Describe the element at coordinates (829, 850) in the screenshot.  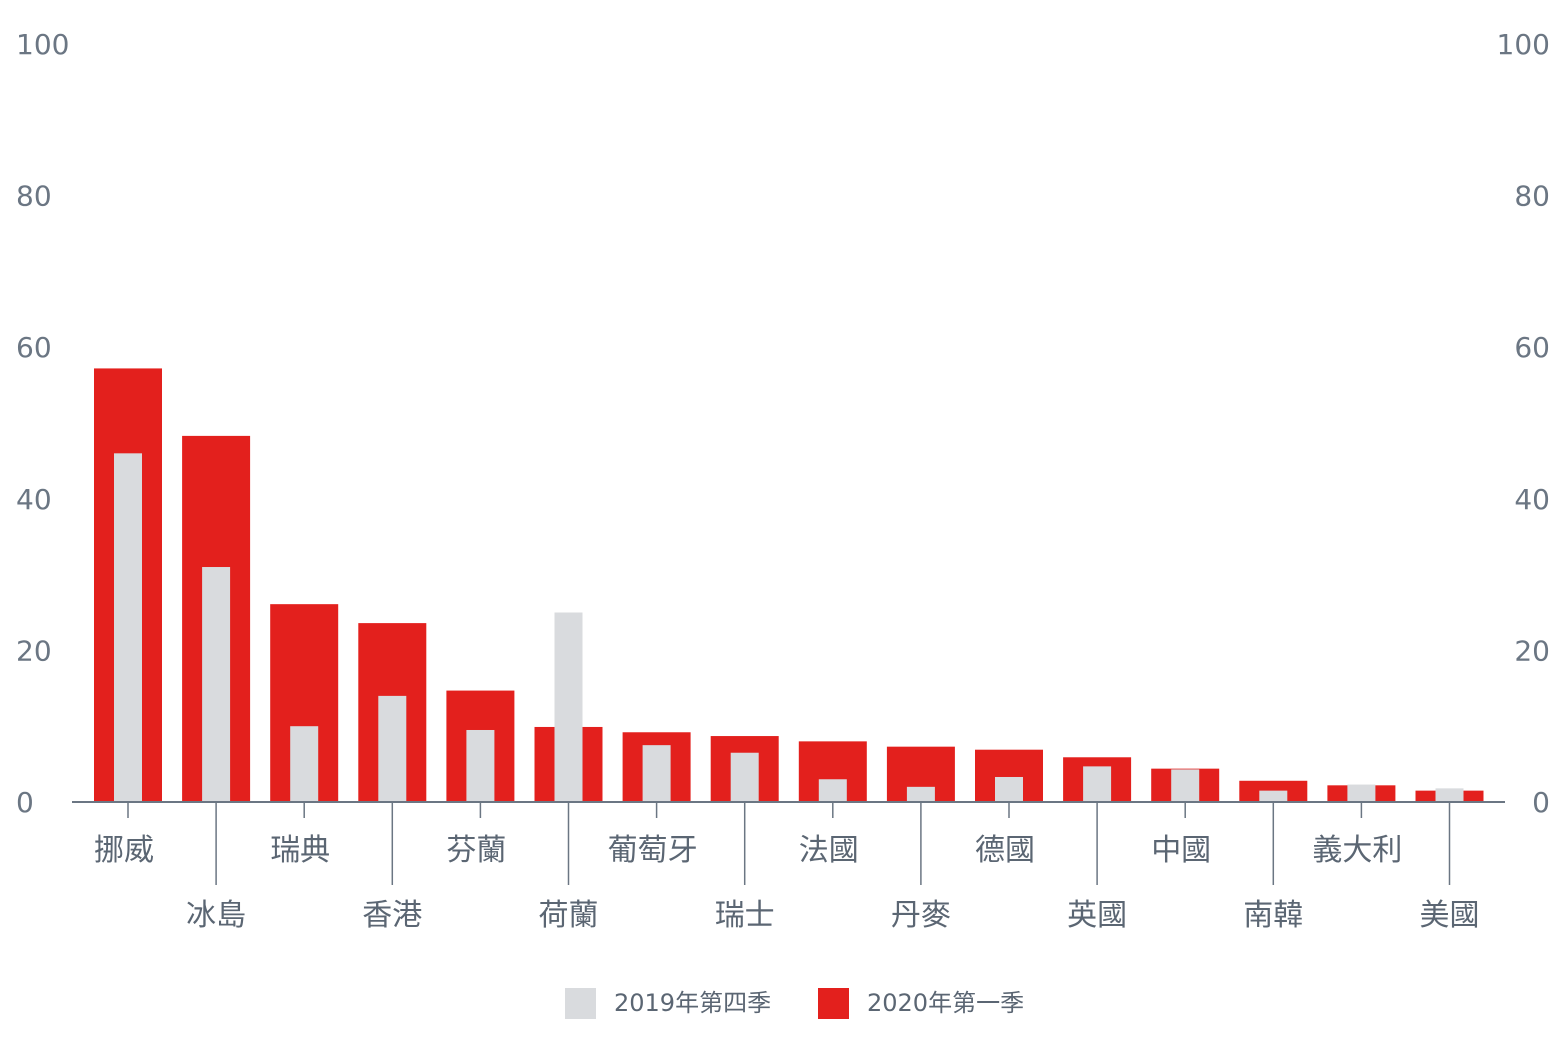
I see `category-label-8: 法國` at that location.